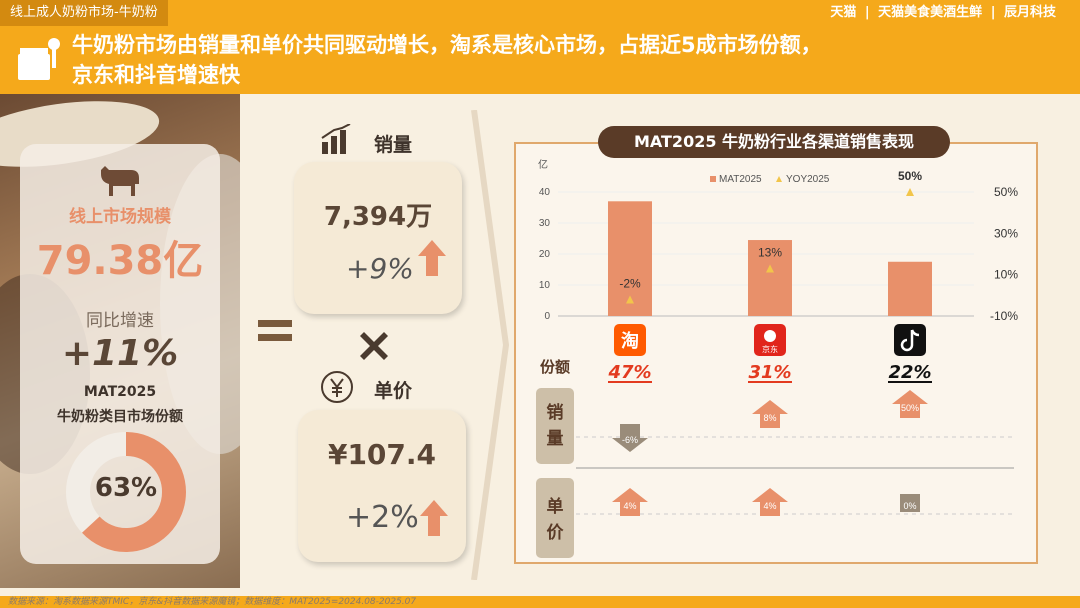 The width and height of the screenshot is (1080, 608). I want to click on share-donut, so click(126, 492).